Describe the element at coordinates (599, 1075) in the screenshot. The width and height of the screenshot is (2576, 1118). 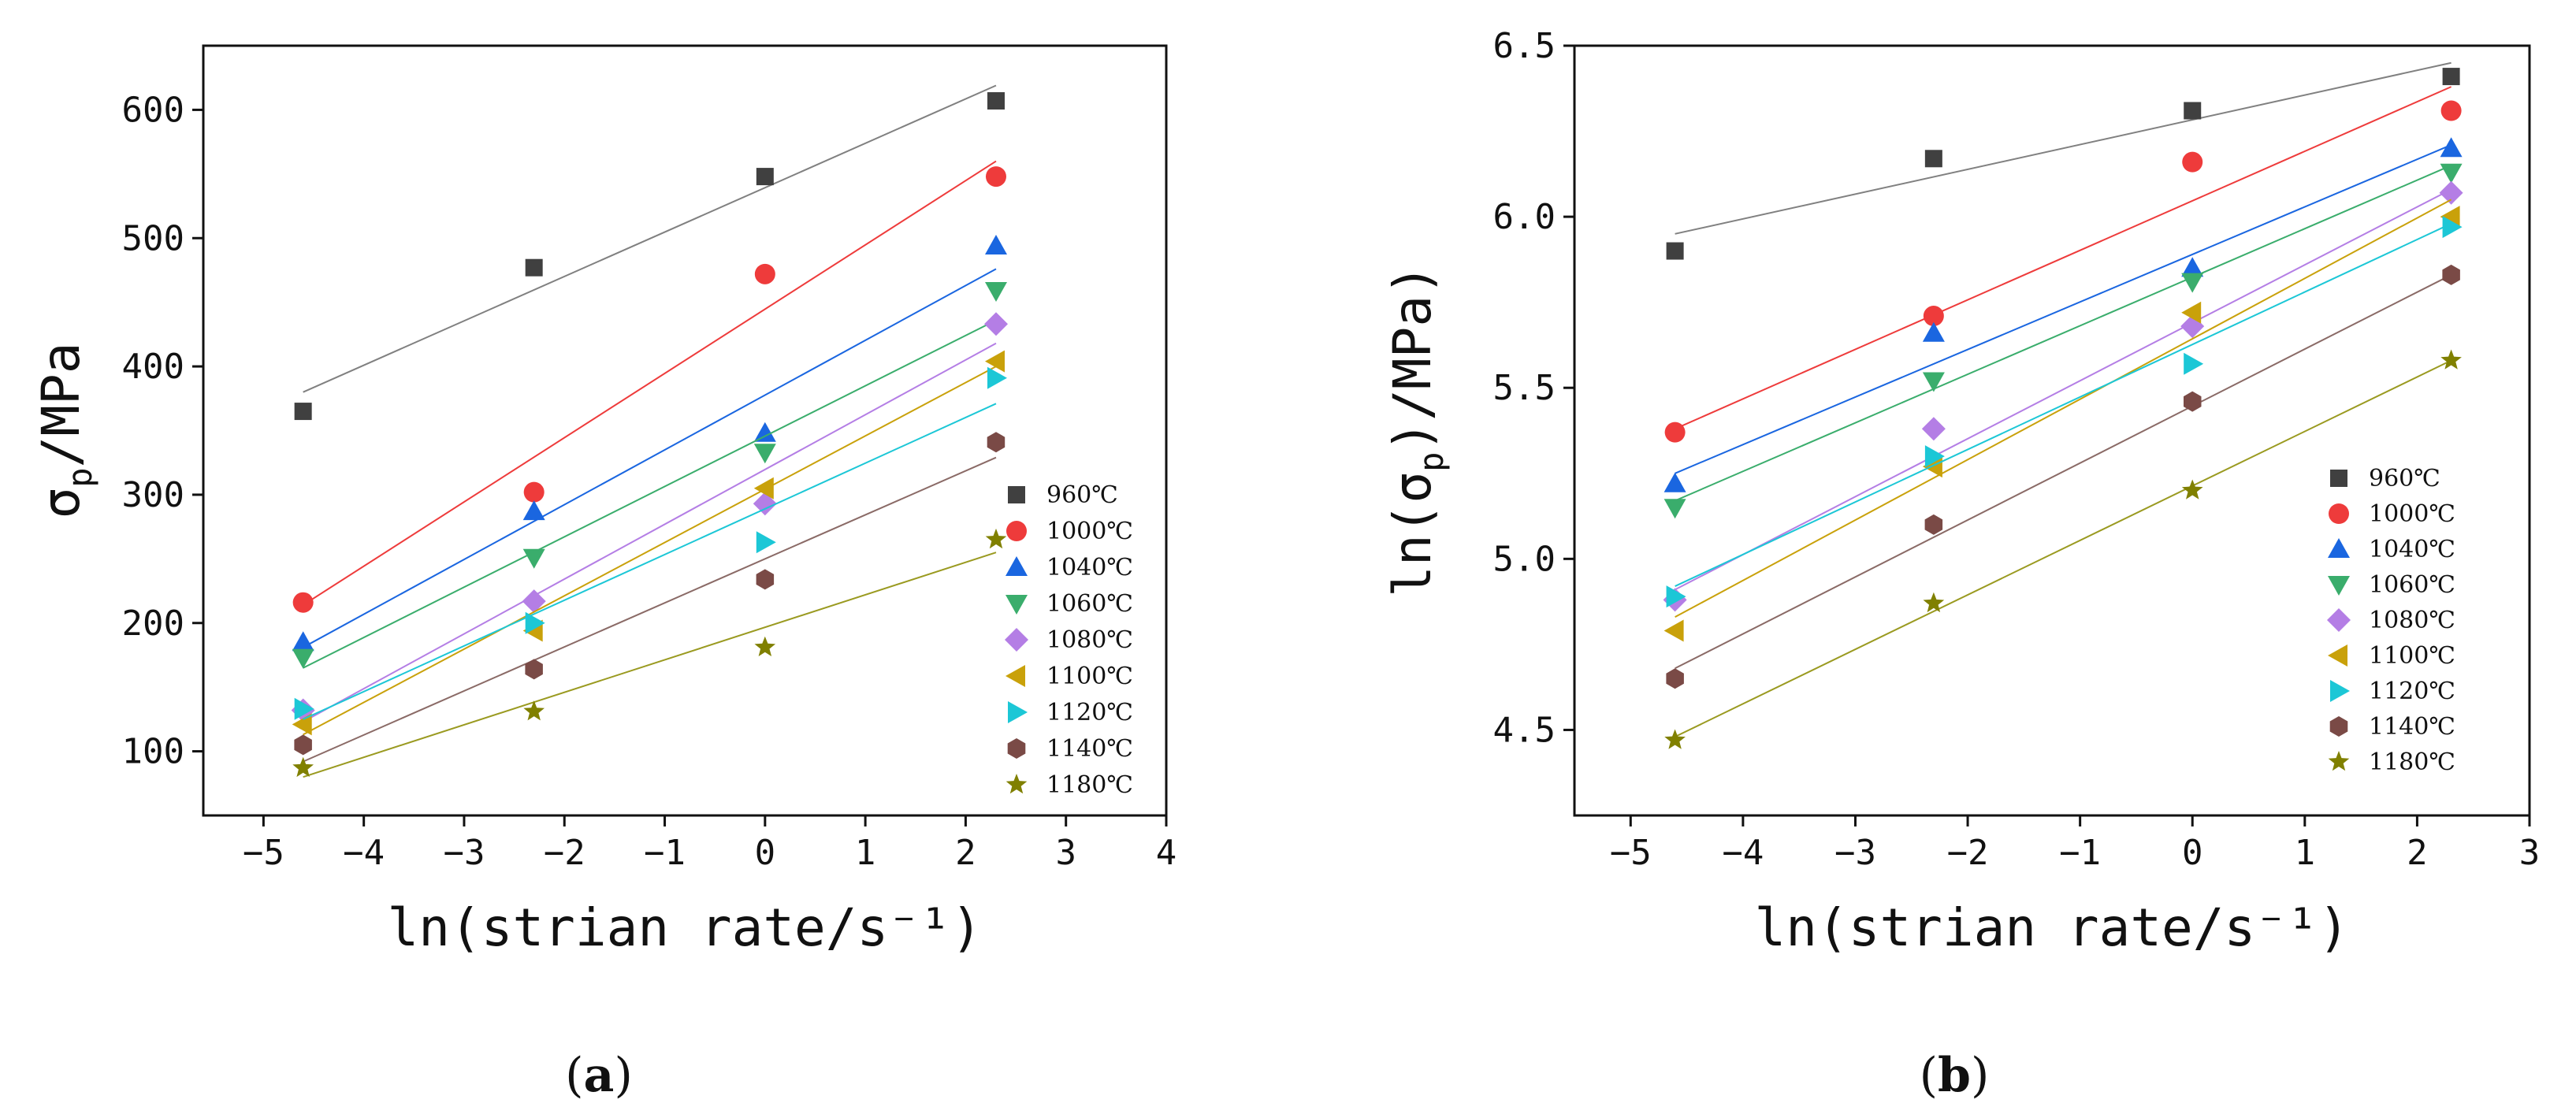
I see `panel-label-a: (a)` at that location.